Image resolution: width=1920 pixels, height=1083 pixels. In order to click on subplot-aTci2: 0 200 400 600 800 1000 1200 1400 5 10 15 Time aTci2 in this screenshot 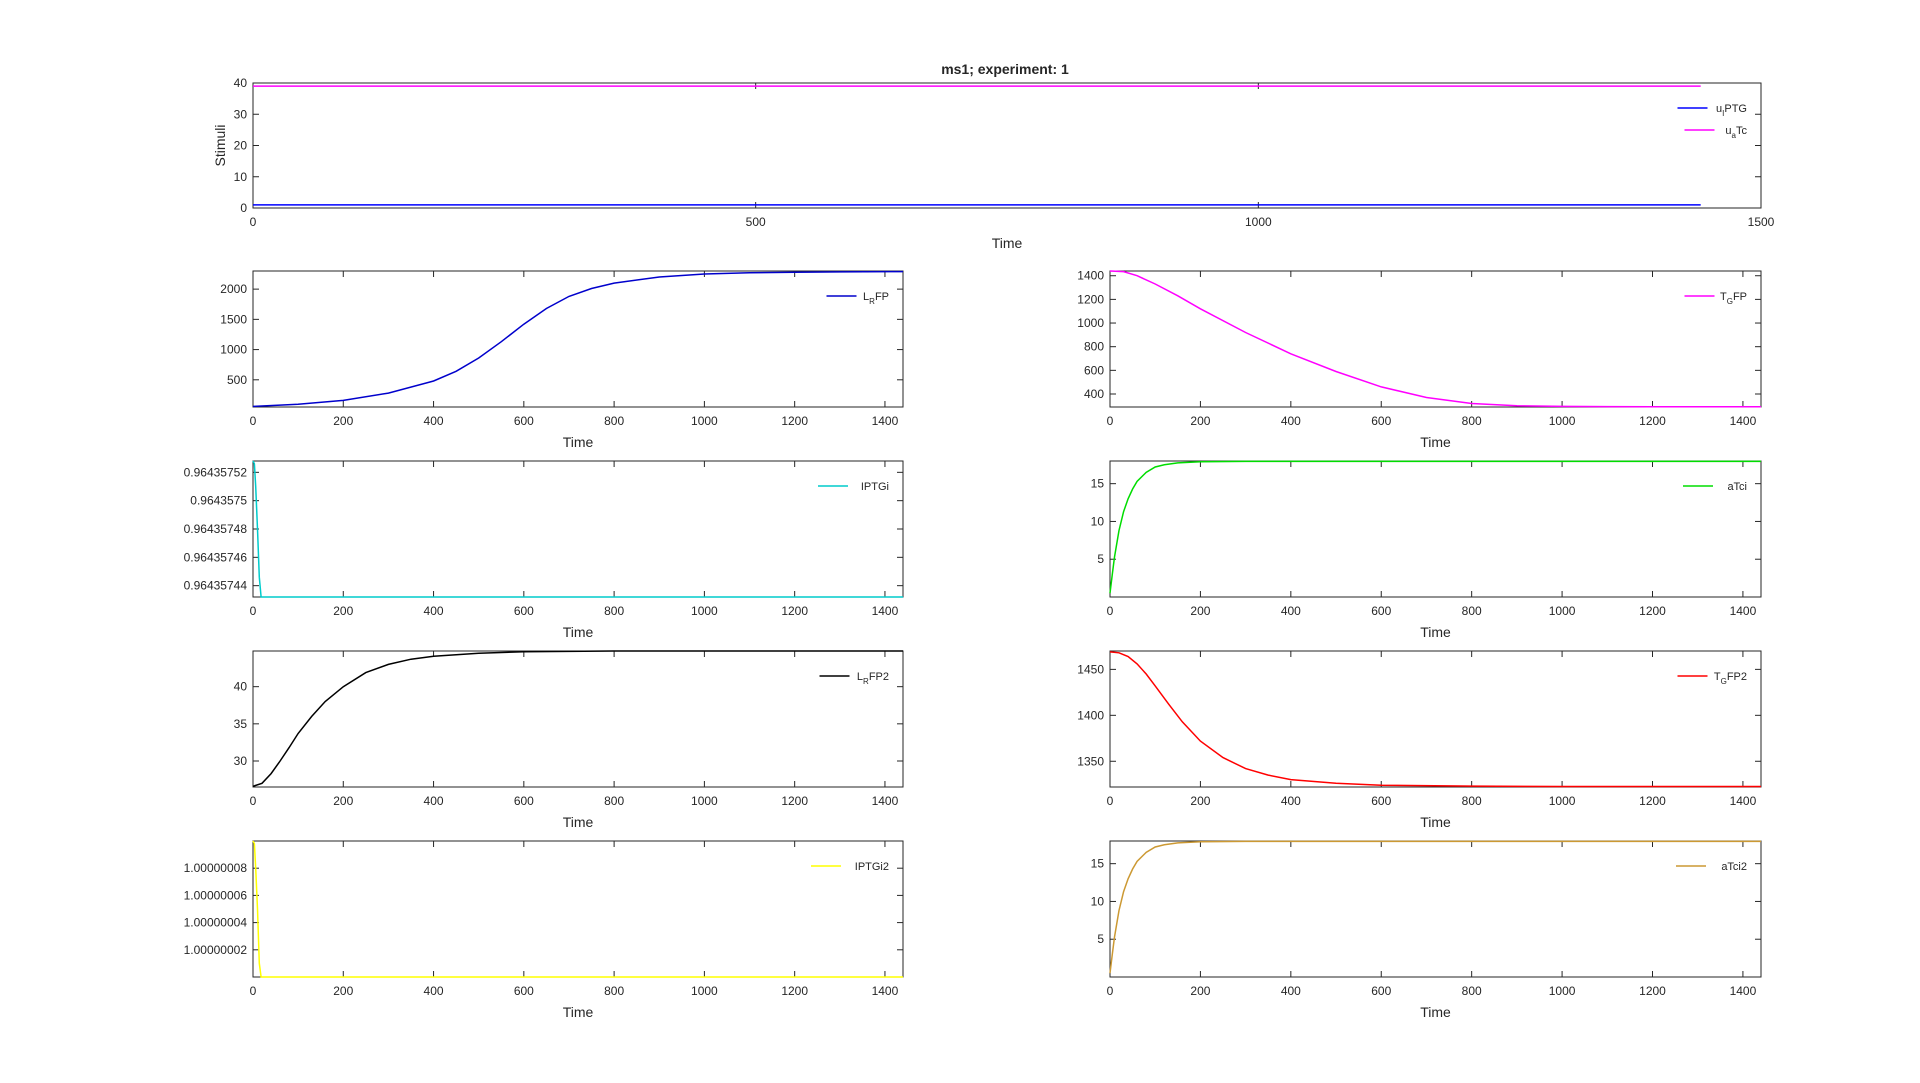, I will do `click(1426, 930)`.